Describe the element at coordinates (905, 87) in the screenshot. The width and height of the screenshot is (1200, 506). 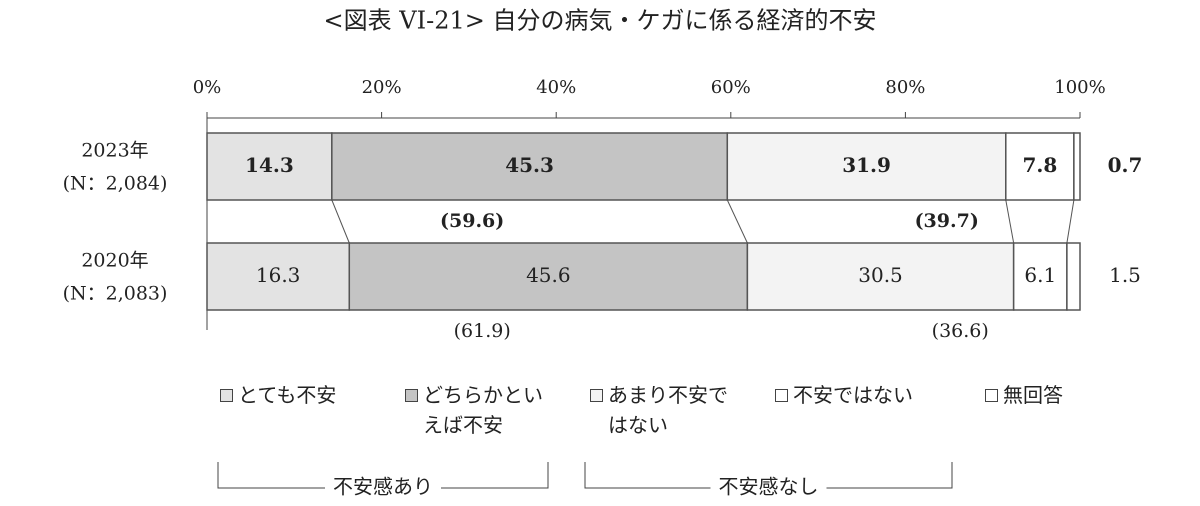
I see `x-tick-label: 80%` at that location.